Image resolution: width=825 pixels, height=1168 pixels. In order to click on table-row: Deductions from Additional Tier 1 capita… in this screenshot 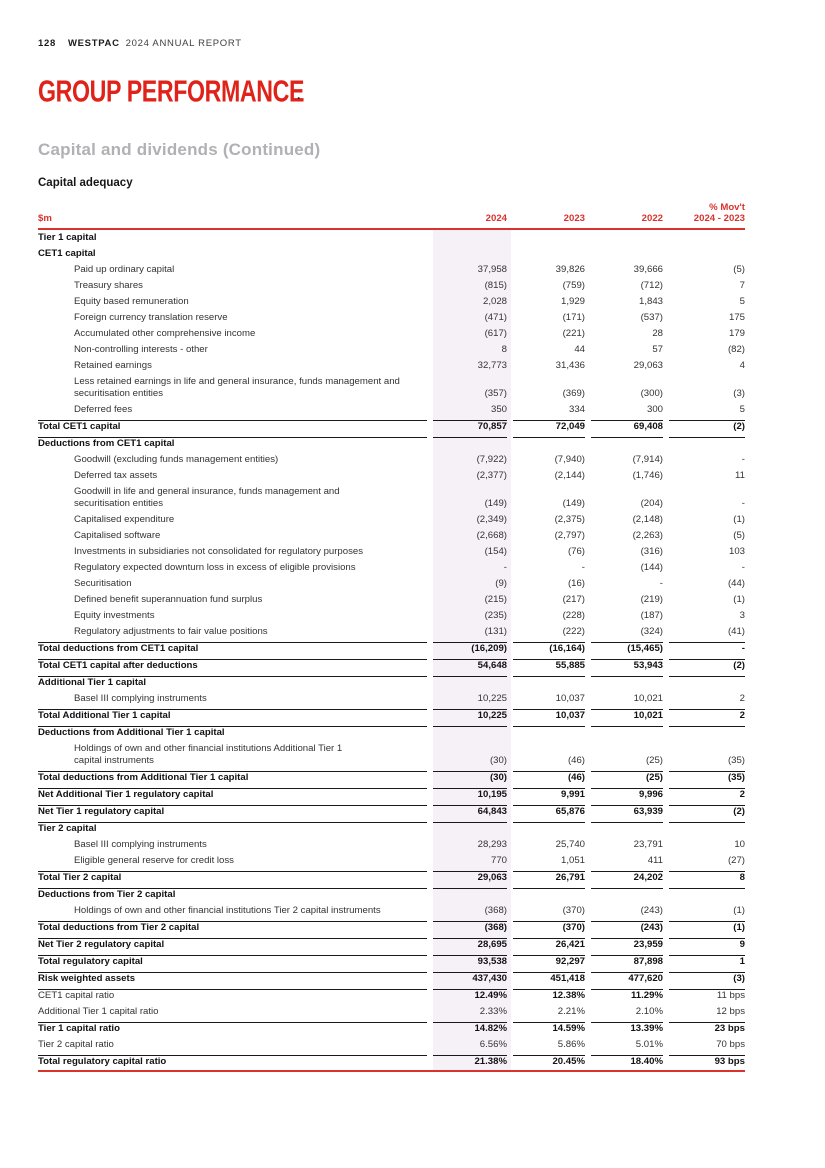, I will do `click(391, 732)`.